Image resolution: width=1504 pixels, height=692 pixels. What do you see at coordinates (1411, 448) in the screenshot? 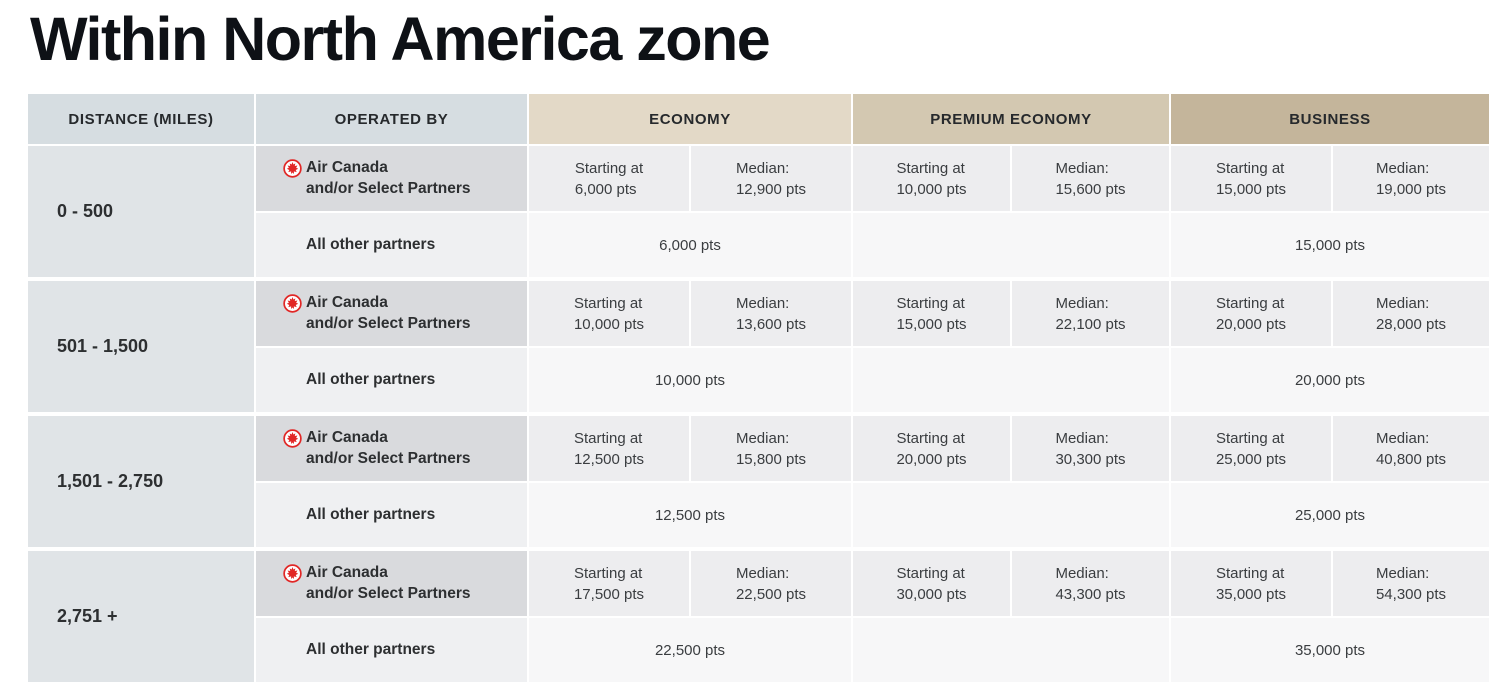
I see `cell-ac-business-median: Median: 40,800 pts` at bounding box center [1411, 448].